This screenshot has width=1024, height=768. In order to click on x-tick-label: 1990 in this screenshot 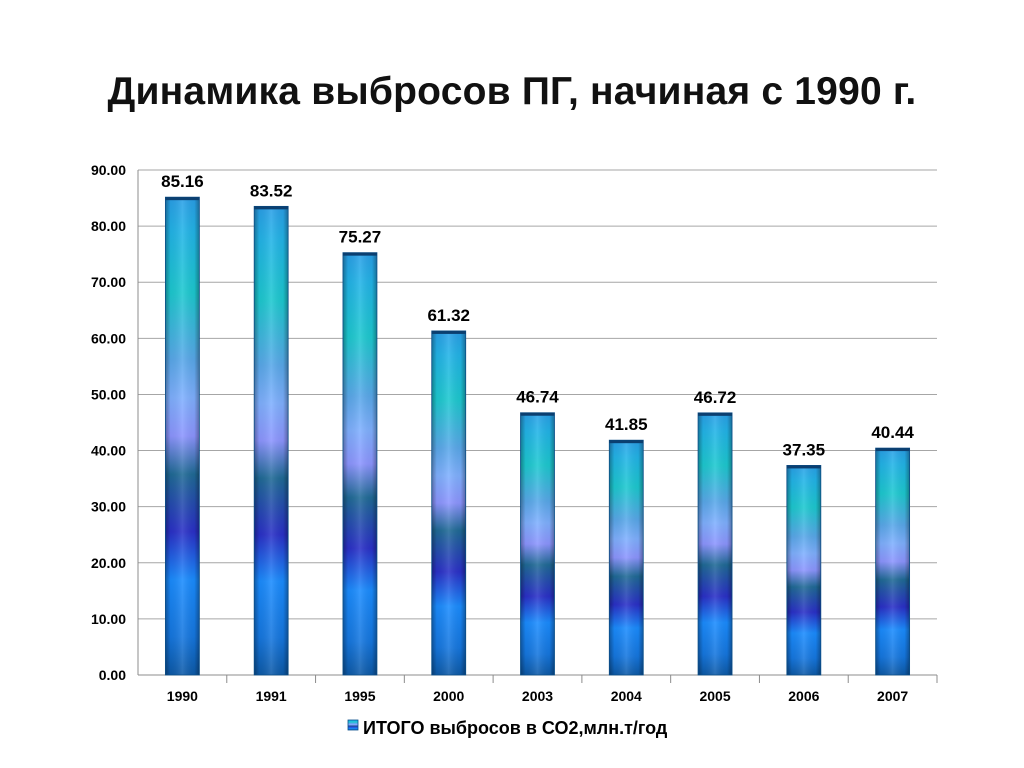, I will do `click(182, 696)`.